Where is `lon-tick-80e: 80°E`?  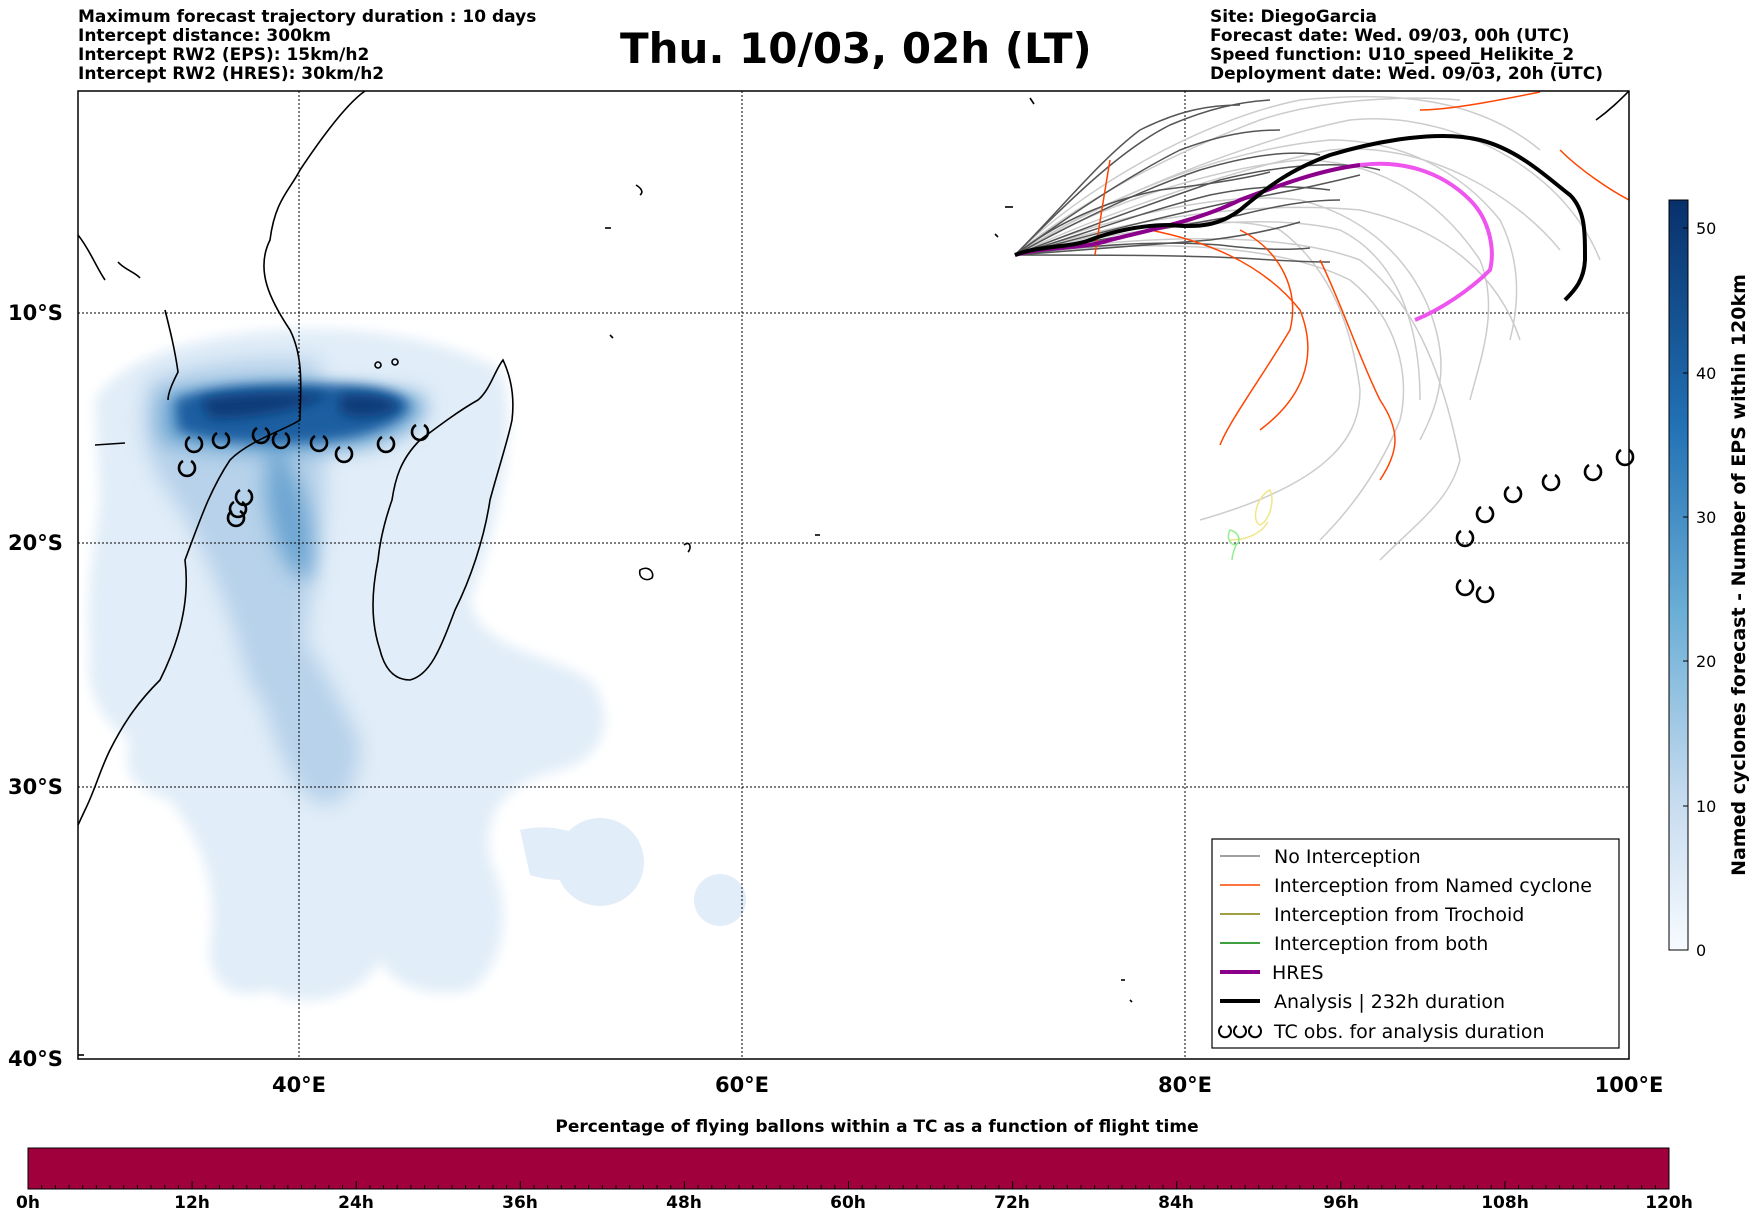 lon-tick-80e: 80°E is located at coordinates (1185, 1085).